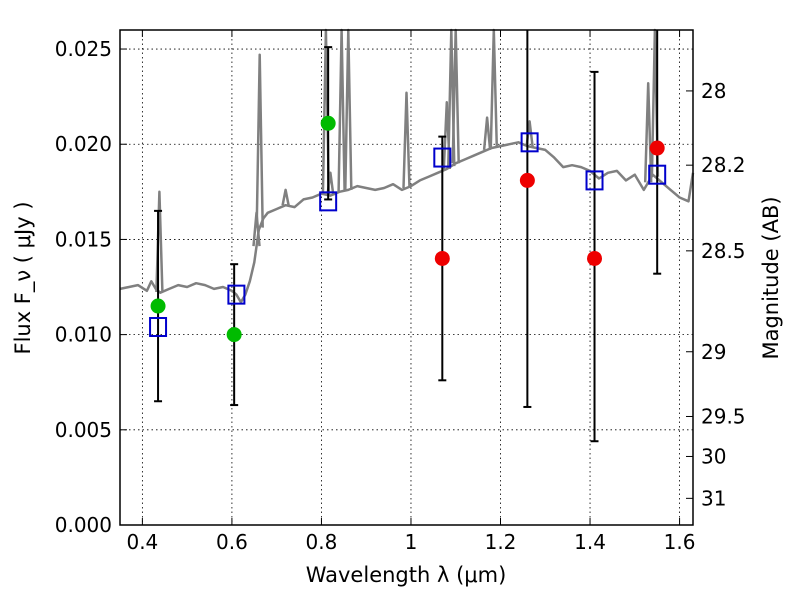  I want to click on right-axis-label: Magnitude (AB), so click(771, 277).